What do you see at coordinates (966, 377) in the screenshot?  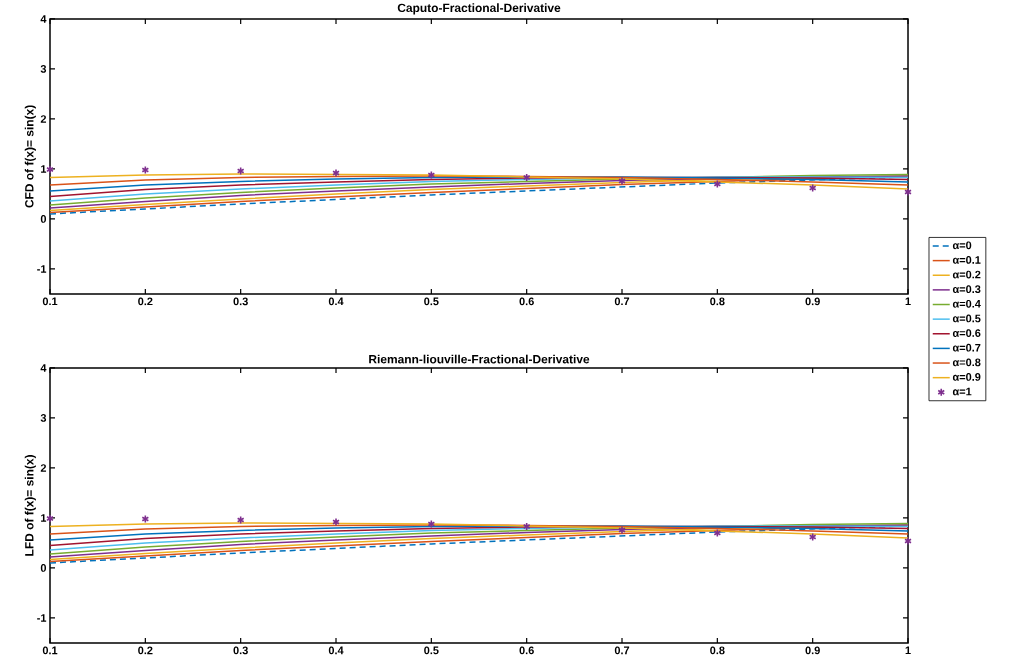 I see `legend-label: α=0.9` at bounding box center [966, 377].